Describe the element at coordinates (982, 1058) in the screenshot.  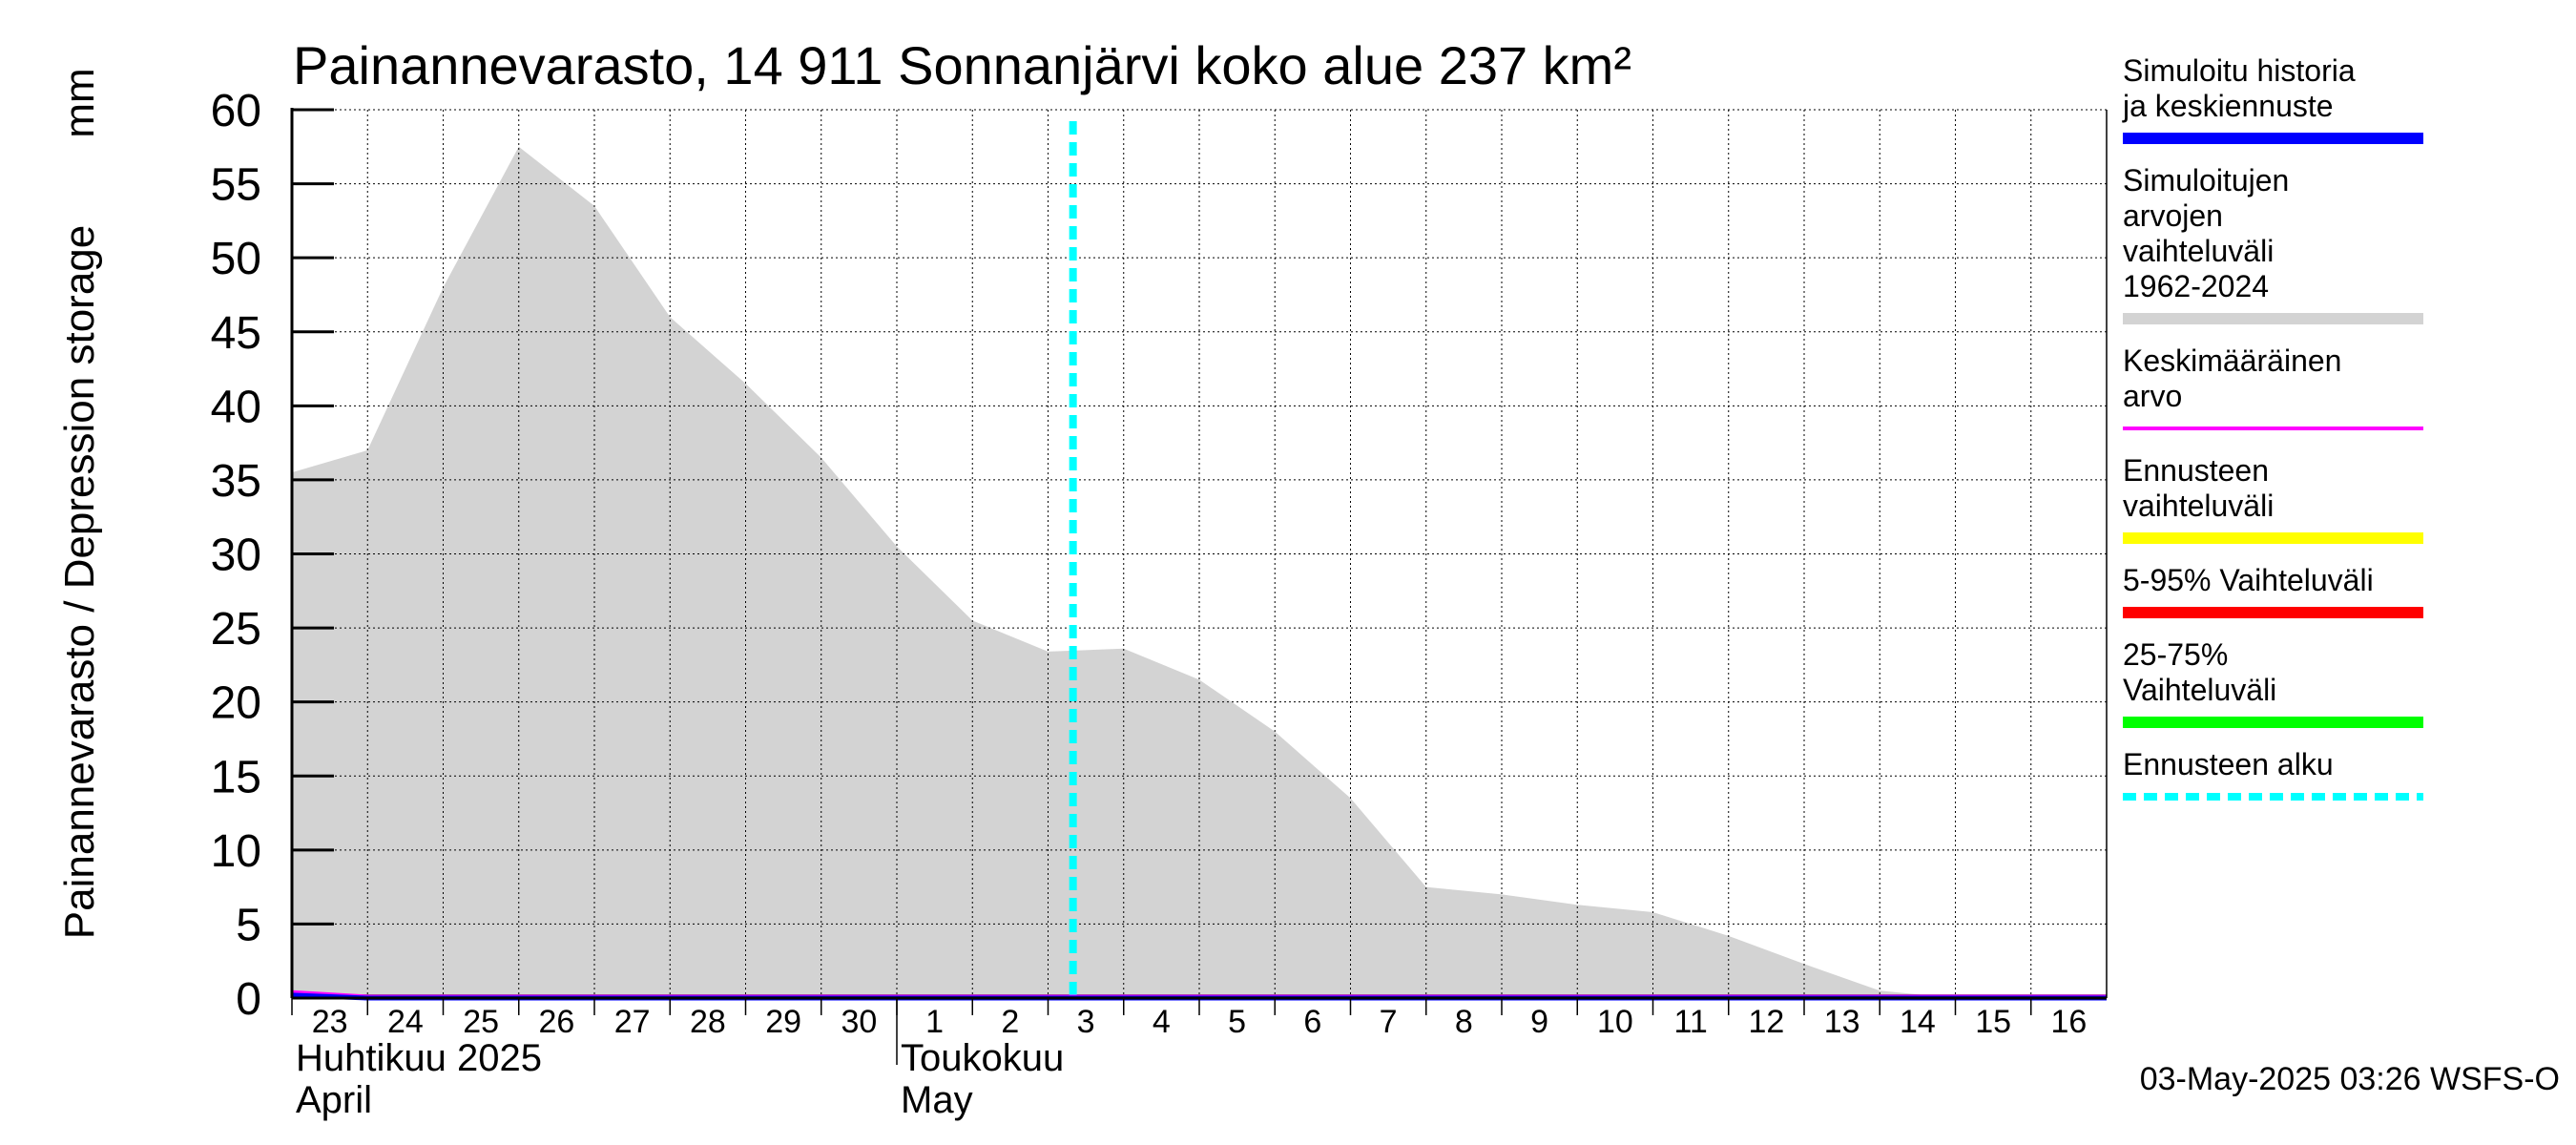
I see `month-label-fi: Toukokuu` at that location.